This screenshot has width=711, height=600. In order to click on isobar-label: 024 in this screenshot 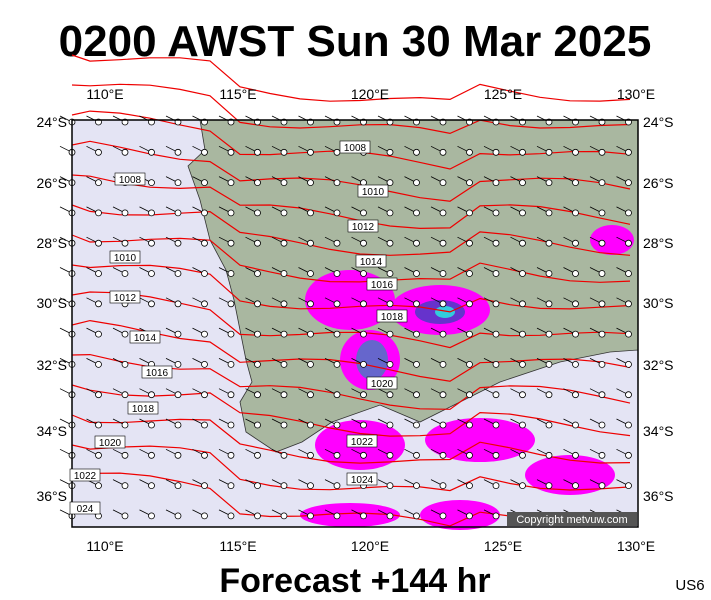, I will do `click(85, 509)`.